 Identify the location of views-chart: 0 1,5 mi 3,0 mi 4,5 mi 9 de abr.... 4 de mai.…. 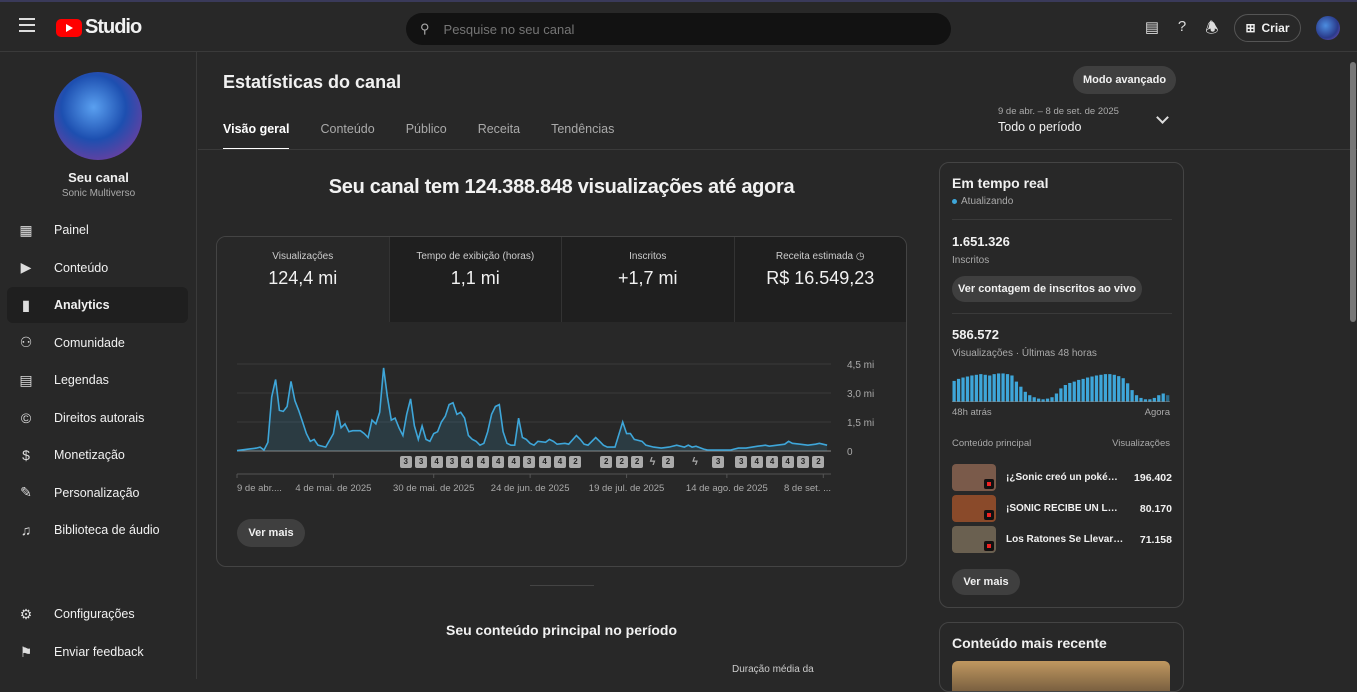
(555, 427).